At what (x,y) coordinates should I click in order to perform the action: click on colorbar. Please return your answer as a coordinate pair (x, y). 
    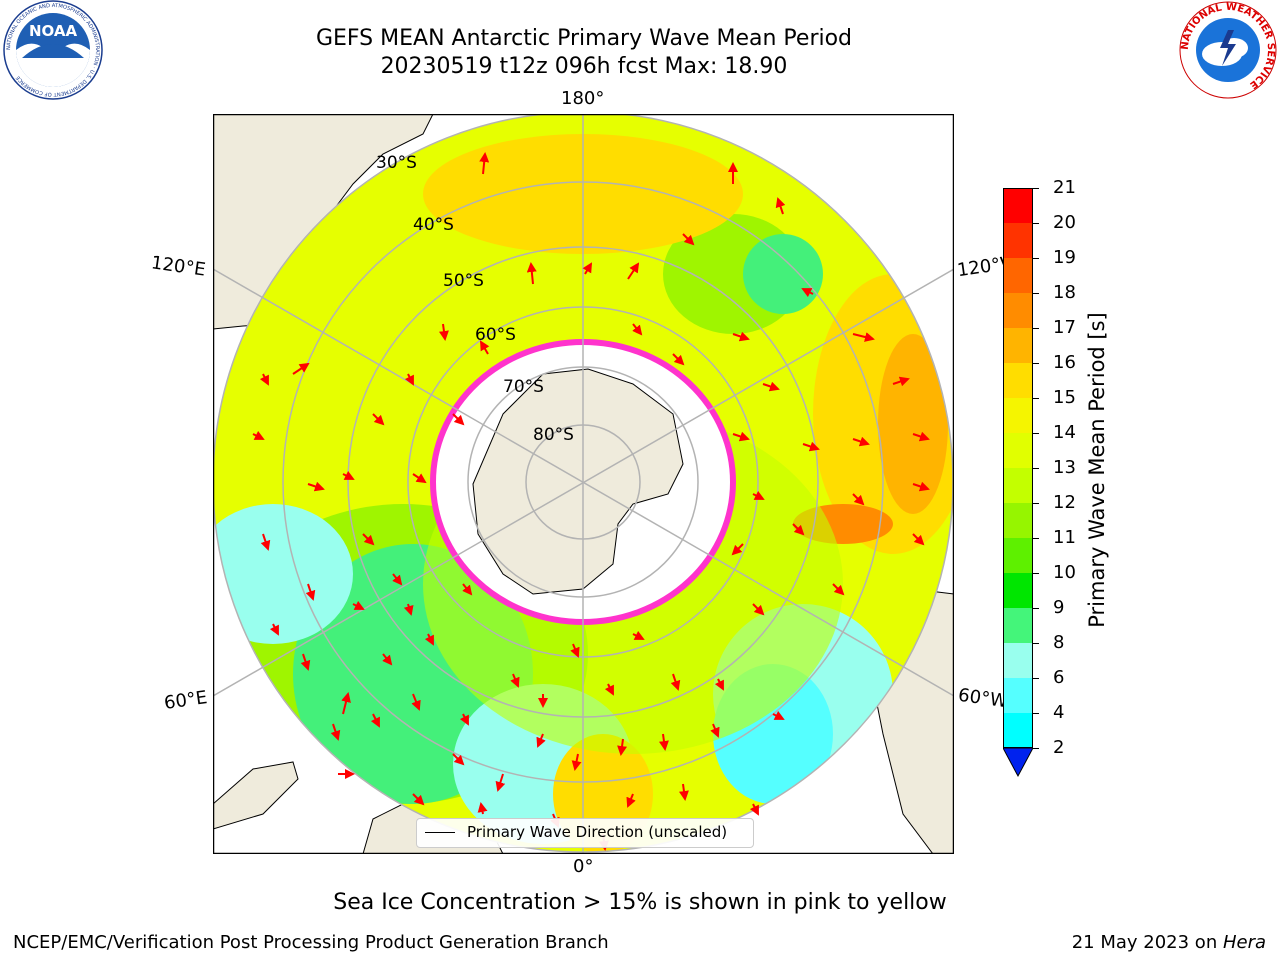
    Looking at the image, I should click on (1018, 483).